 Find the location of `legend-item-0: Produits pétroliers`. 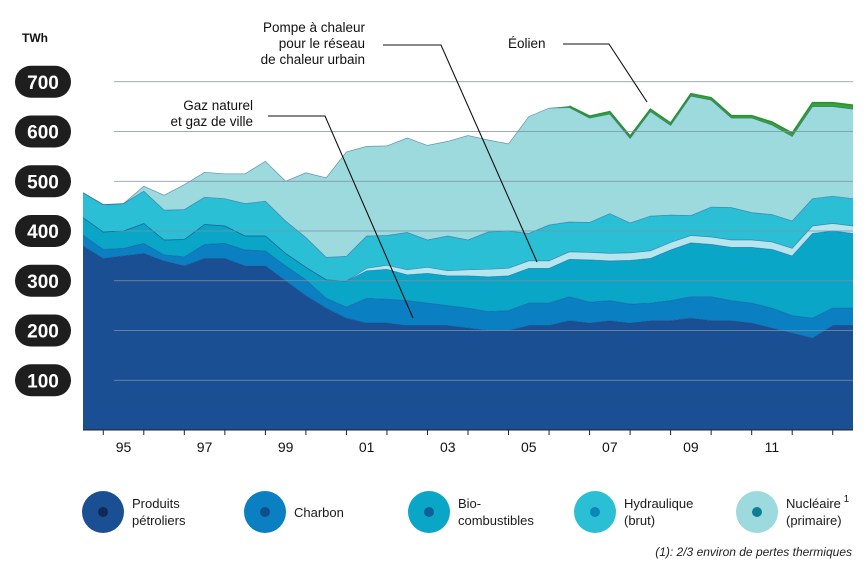

legend-item-0: Produits pétroliers is located at coordinates (133, 512).